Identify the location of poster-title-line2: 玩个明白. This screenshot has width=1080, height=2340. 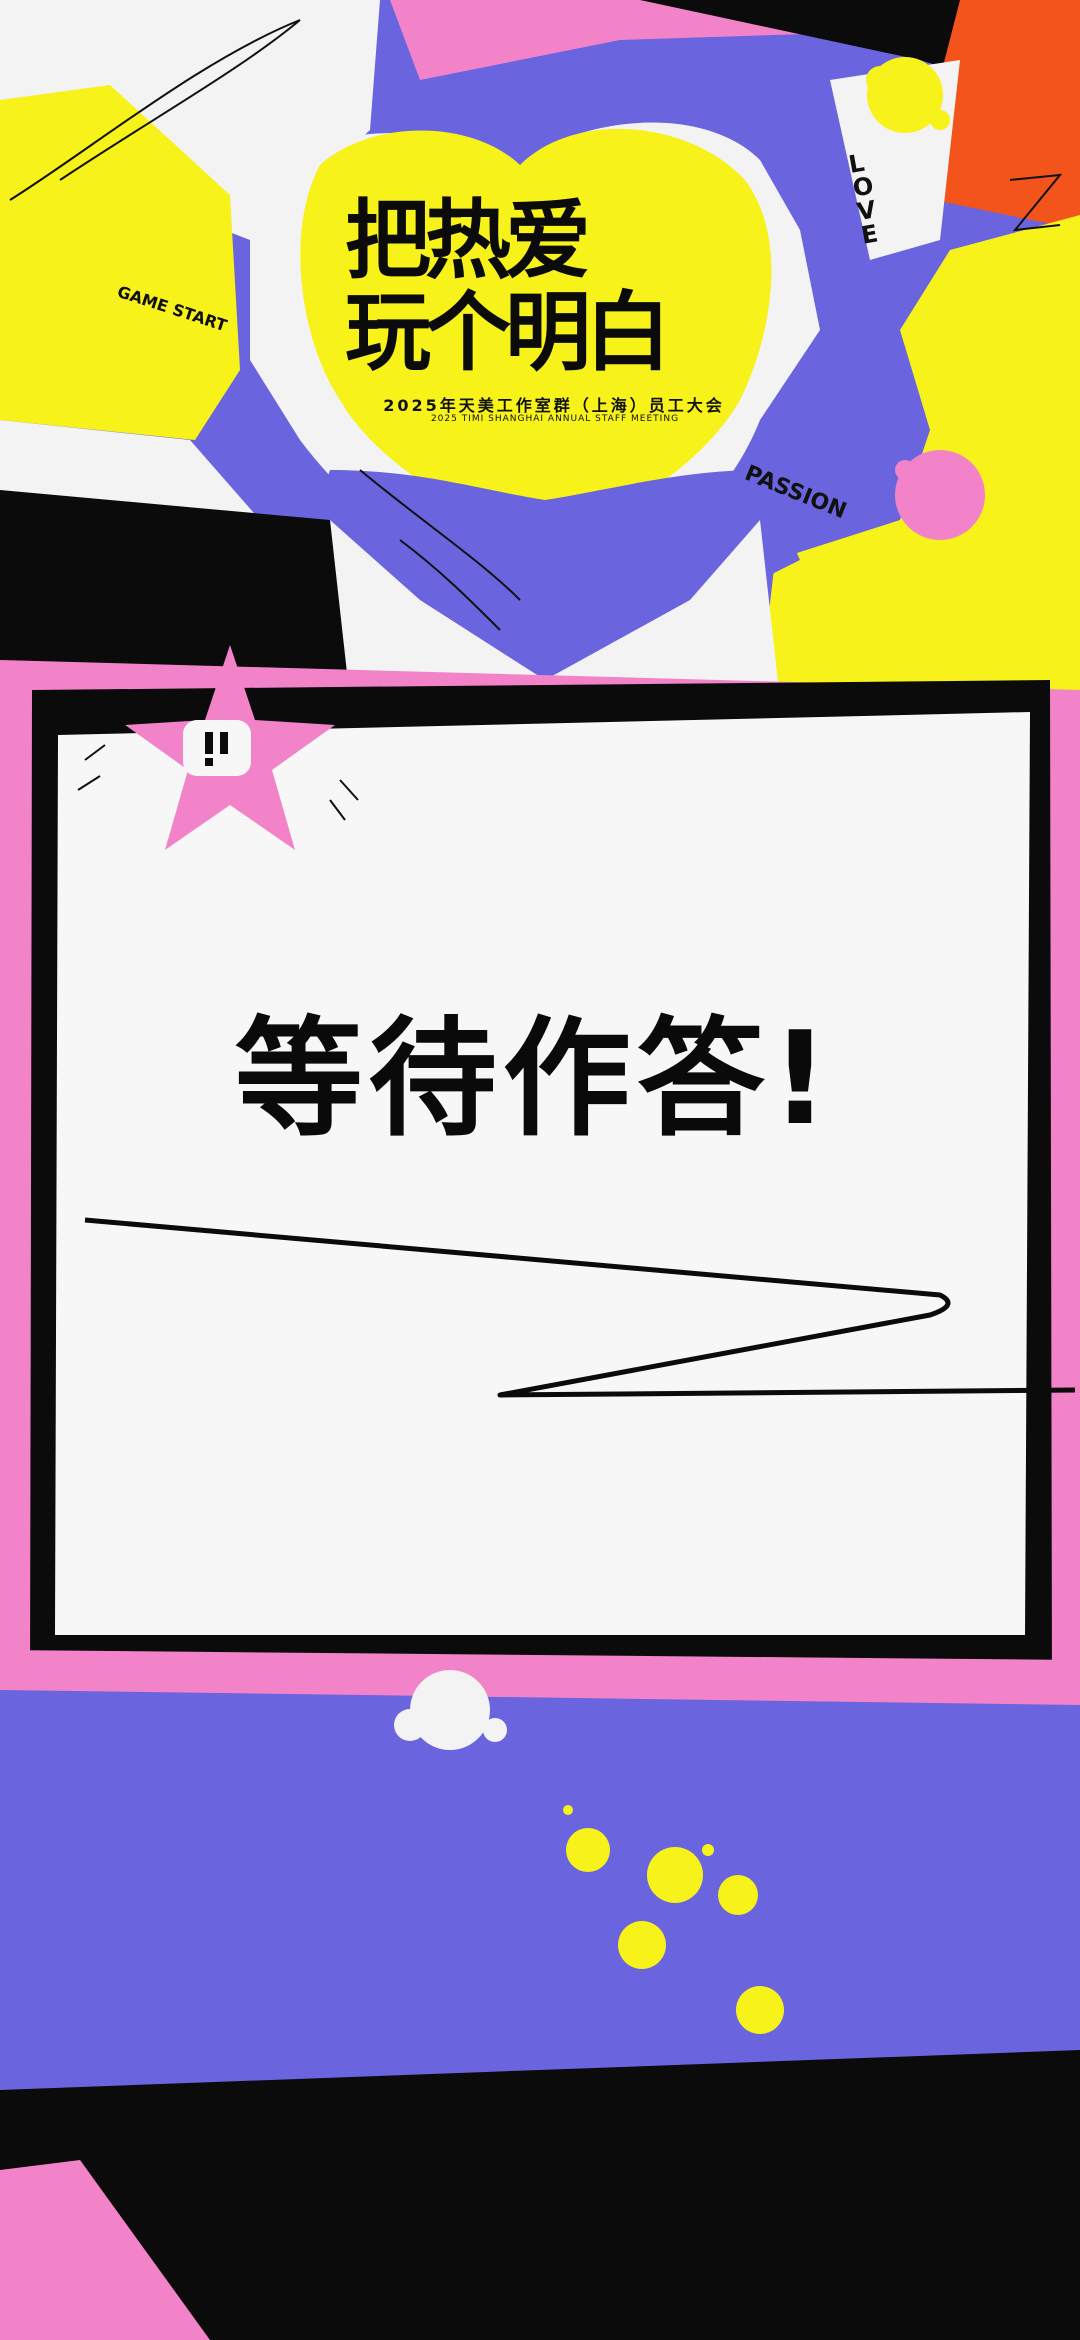
(508, 333).